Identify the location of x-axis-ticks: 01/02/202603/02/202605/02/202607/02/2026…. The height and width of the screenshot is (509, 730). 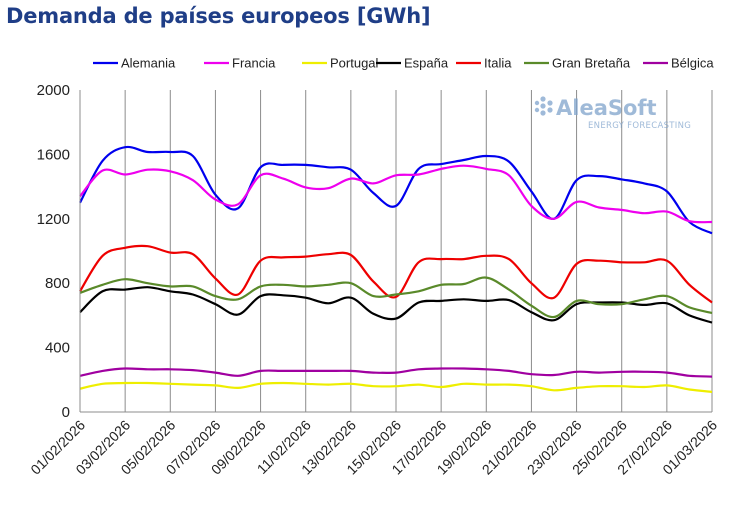
(373, 447).